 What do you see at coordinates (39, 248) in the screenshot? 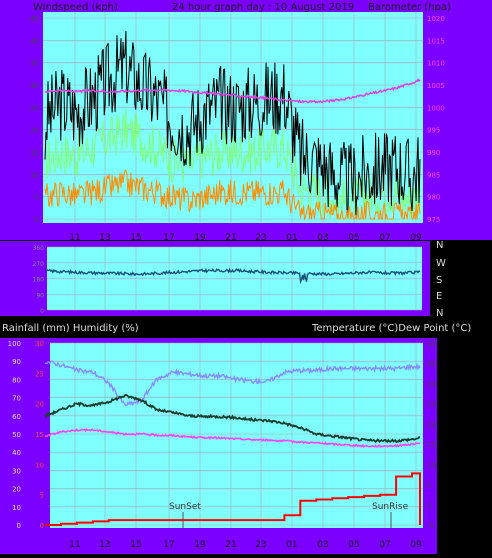
I see `direction-tick-label: 360` at bounding box center [39, 248].